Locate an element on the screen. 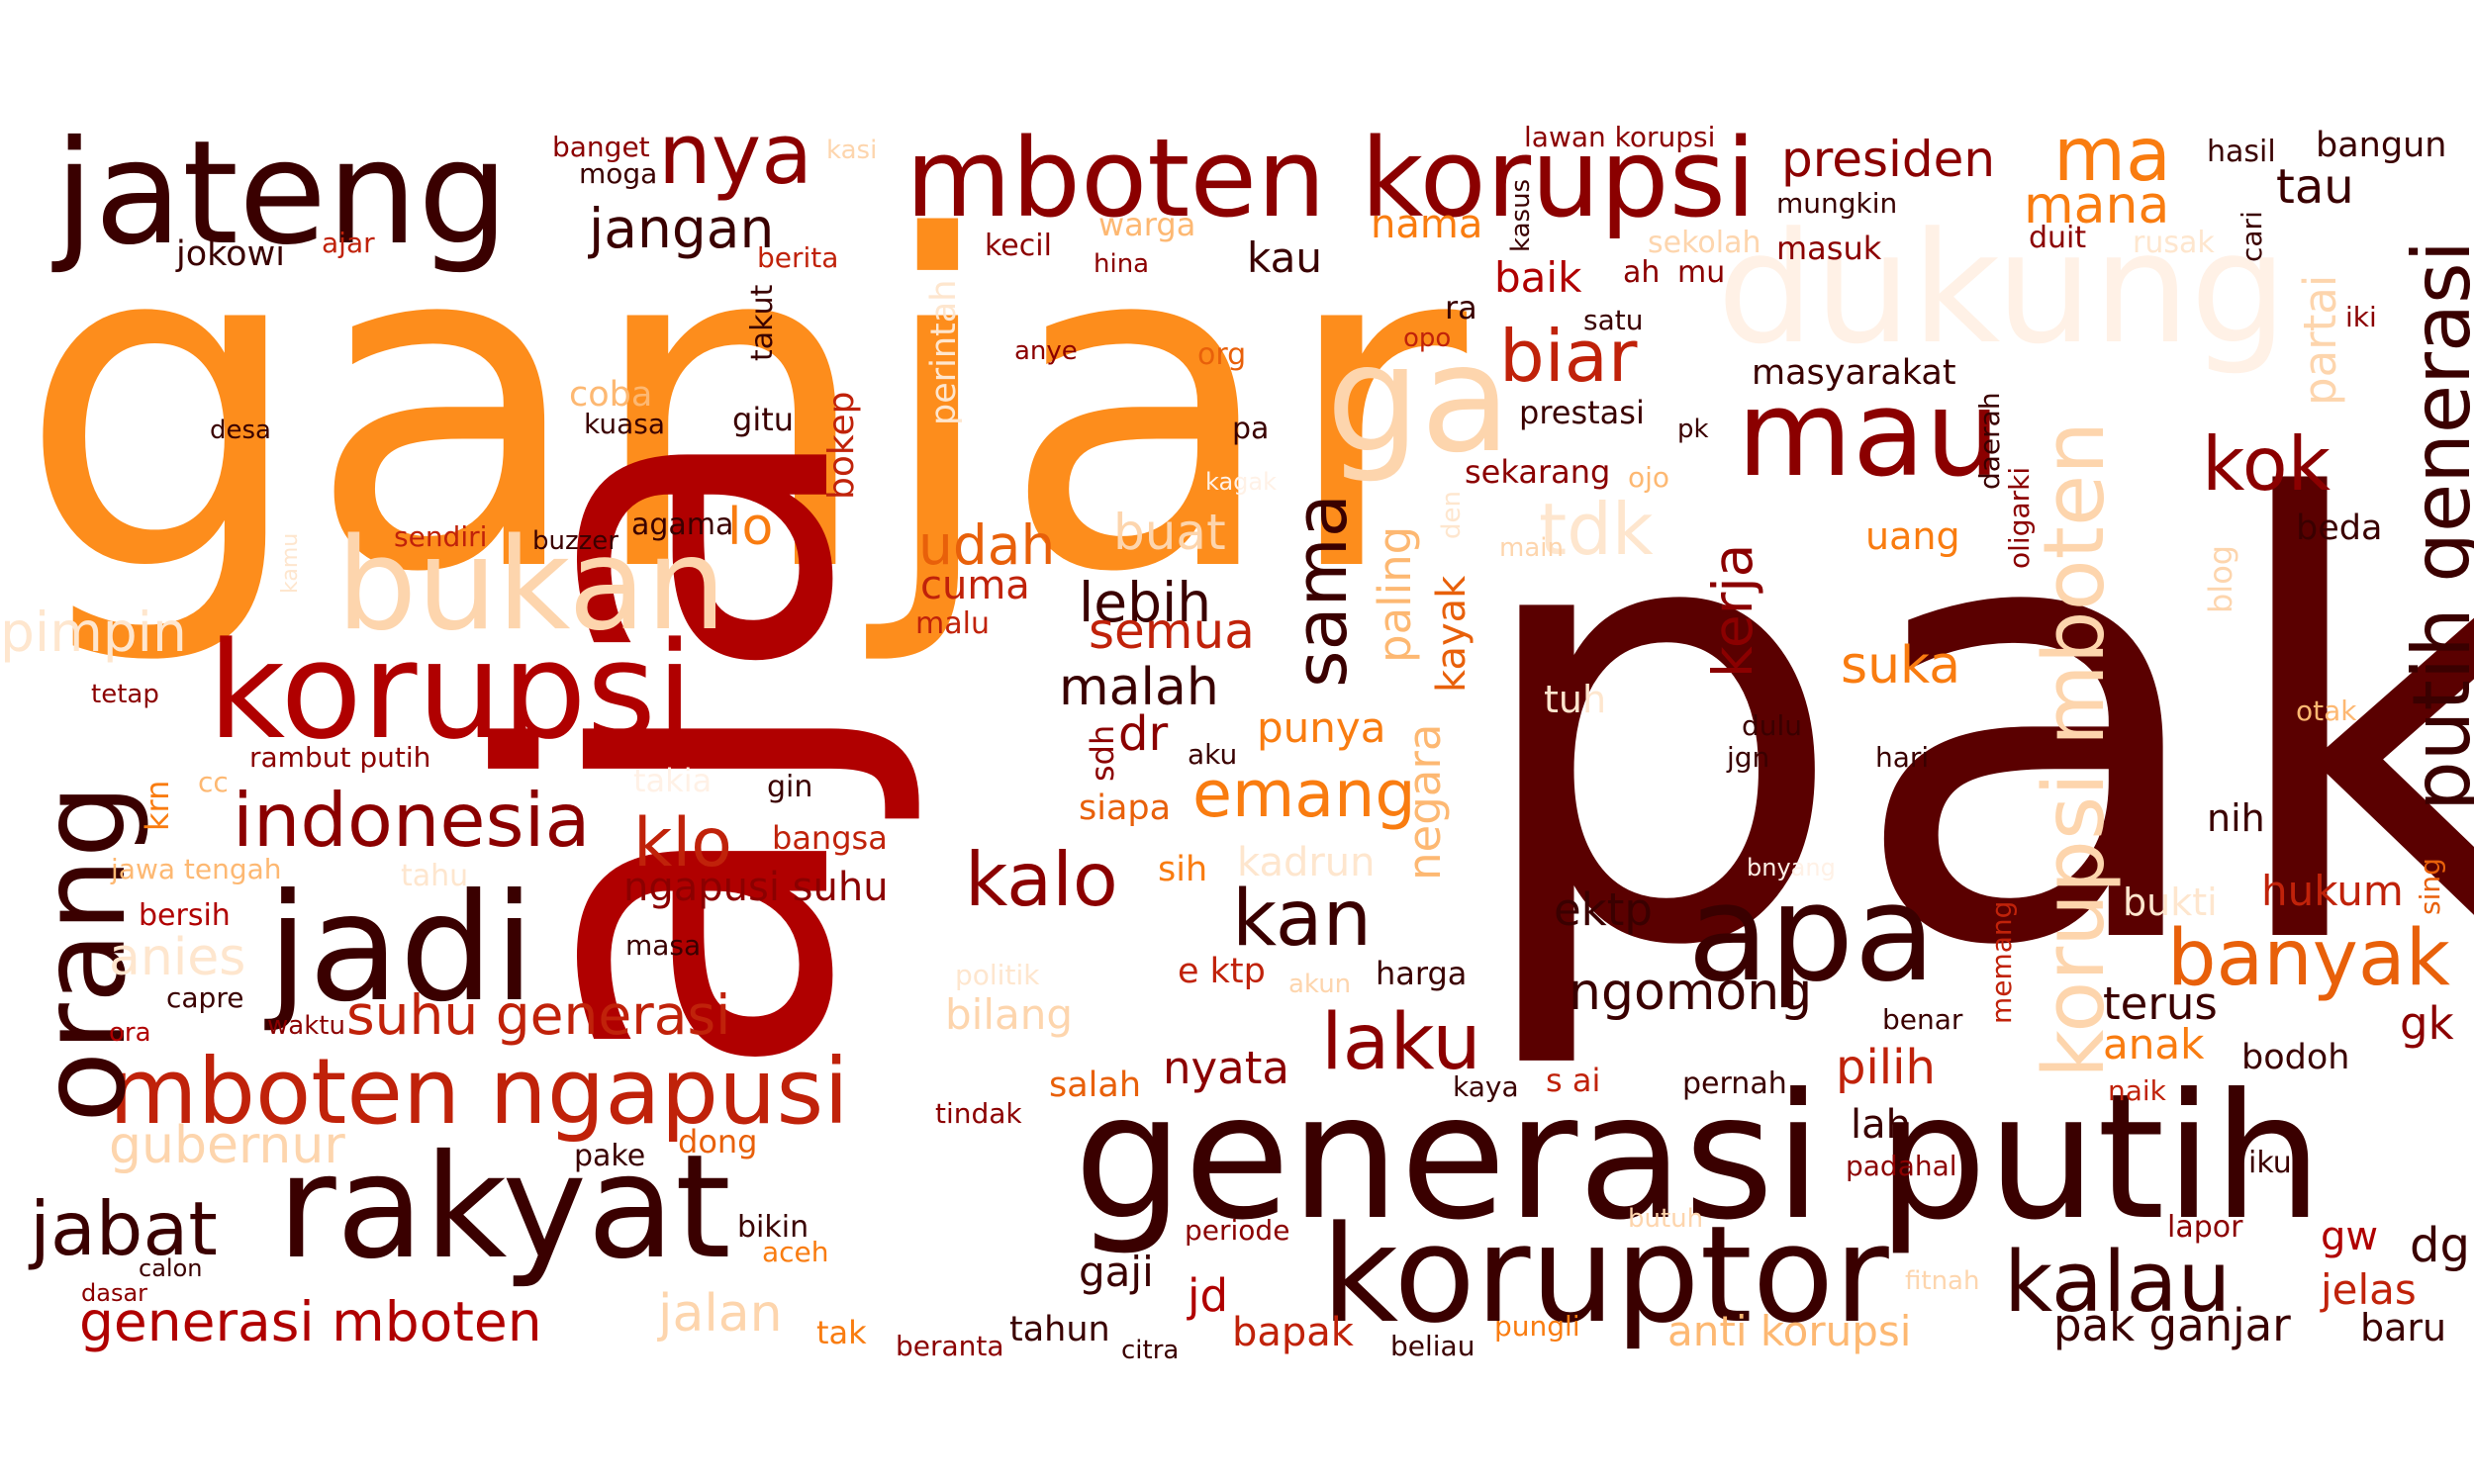 The width and height of the screenshot is (2474, 1484). word-jgn: jgn is located at coordinates (1748, 757).